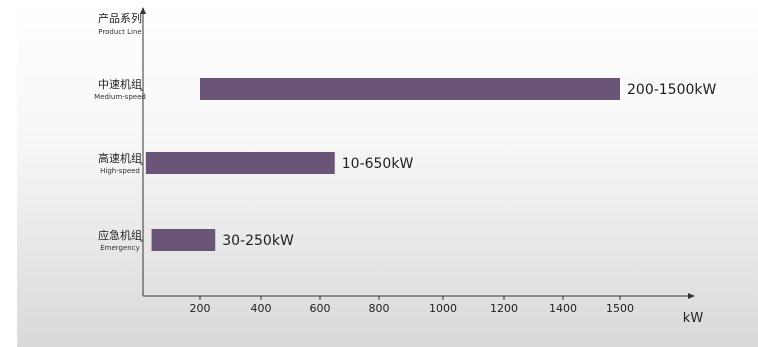 This screenshot has height=347, width=758. I want to click on category-label-en: Emergency, so click(119, 248).